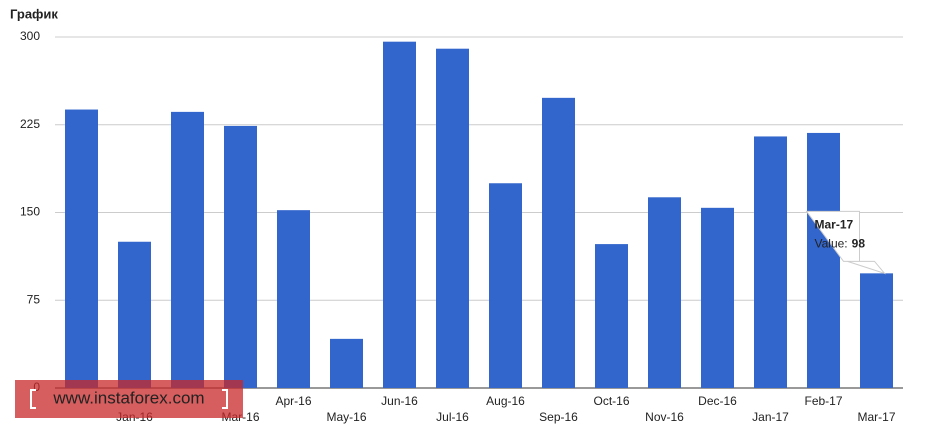  Describe the element at coordinates (34, 299) in the screenshot. I see `y-tick-label: 75` at that location.